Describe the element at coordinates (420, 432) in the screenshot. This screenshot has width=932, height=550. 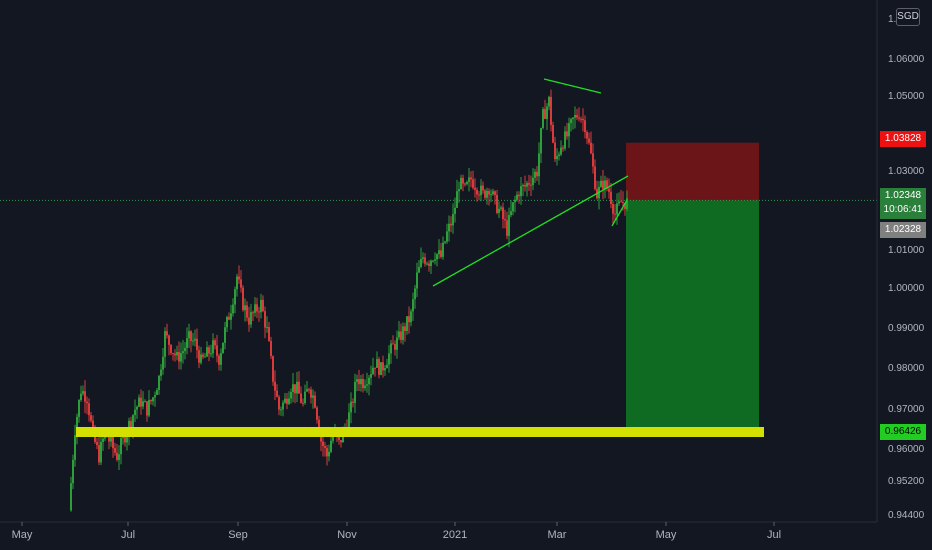
I see `support-zone` at that location.